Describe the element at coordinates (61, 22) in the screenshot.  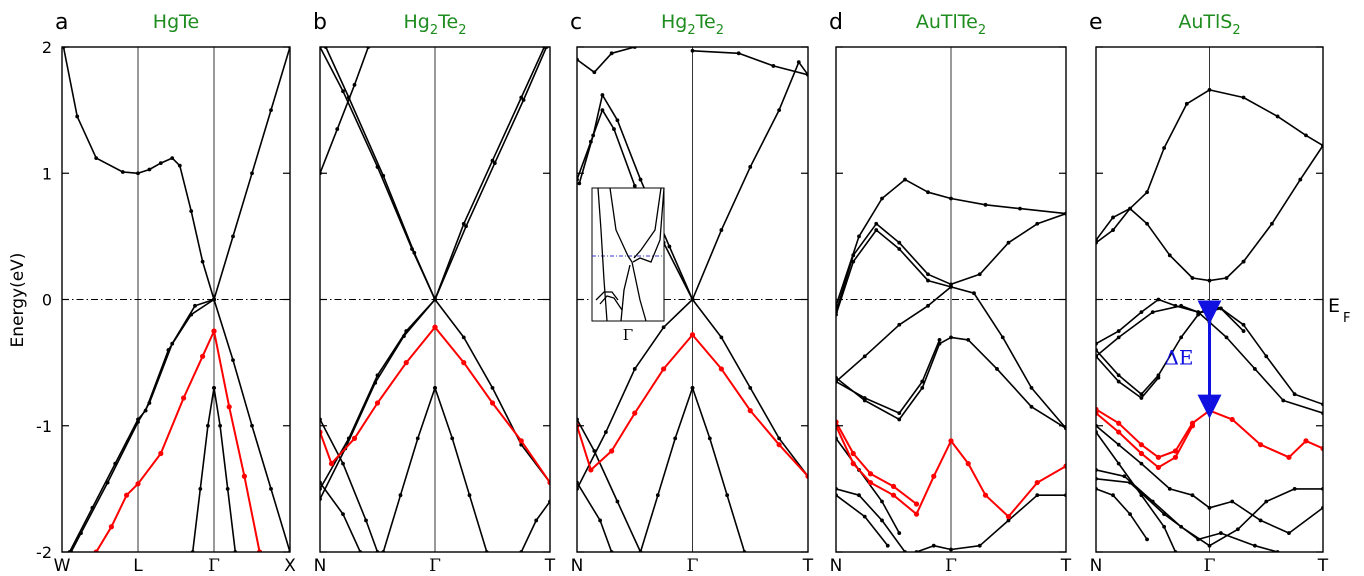
I see `panel-letter: a` at that location.